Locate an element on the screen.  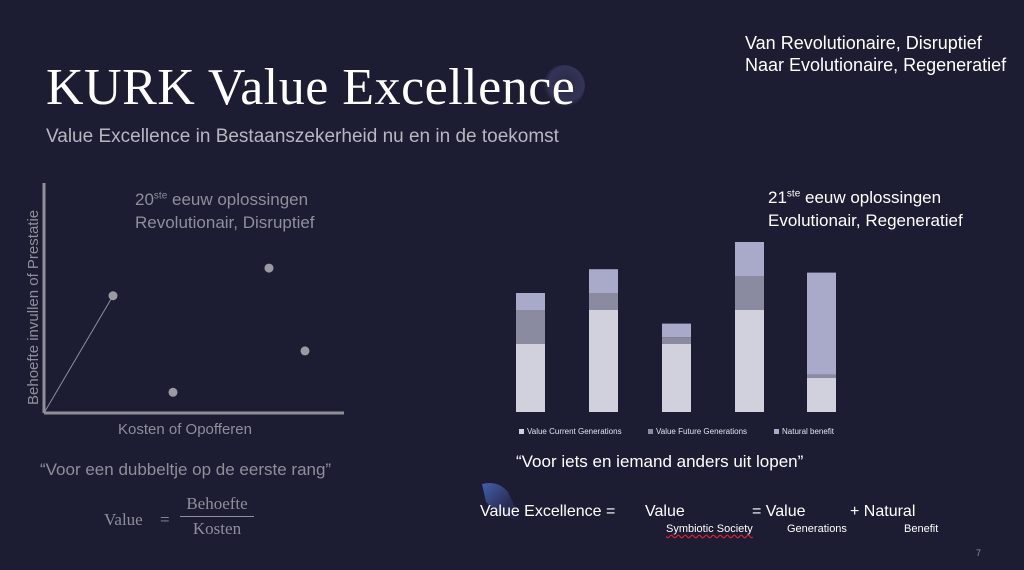
legend-current-label: Value Current Generations is located at coordinates (574, 431).